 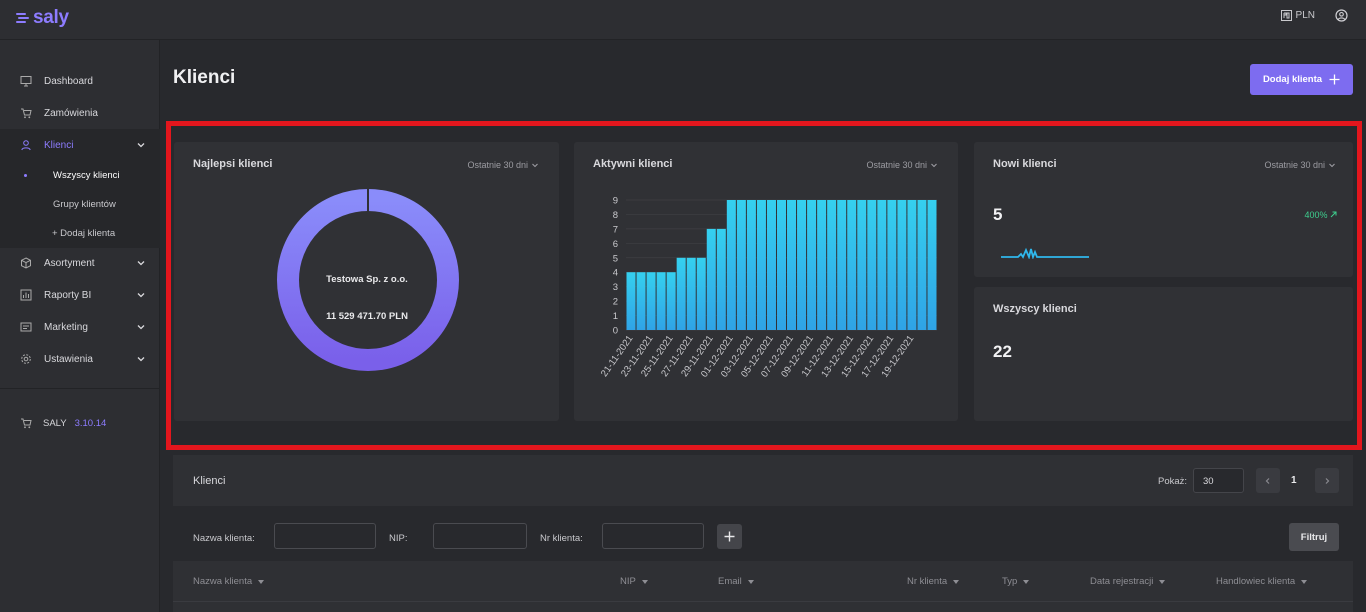 What do you see at coordinates (51, 17) in the screenshot?
I see `logo-text: saly` at bounding box center [51, 17].